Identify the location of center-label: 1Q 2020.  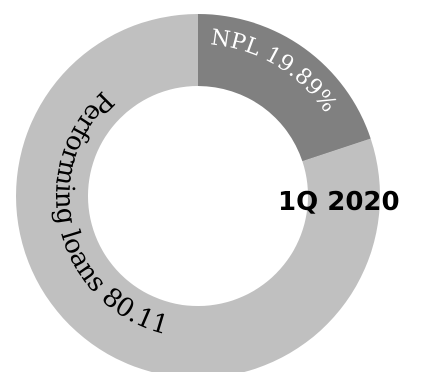
(339, 202).